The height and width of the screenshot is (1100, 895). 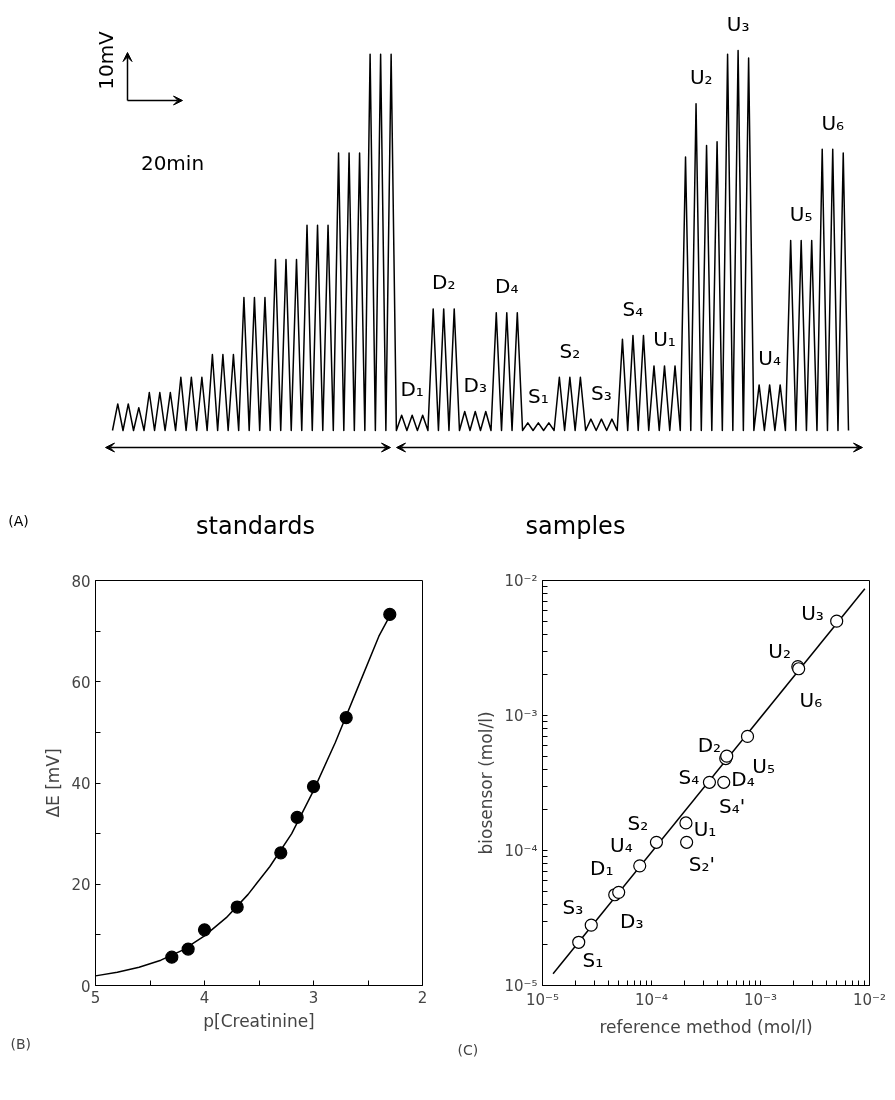 I want to click on x-tick-label: 4, so click(x=204, y=997).